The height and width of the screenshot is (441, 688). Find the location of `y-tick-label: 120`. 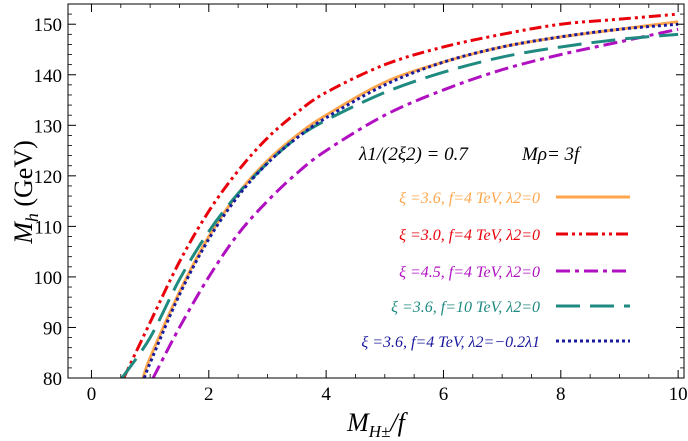

y-tick-label: 120 is located at coordinates (48, 177).